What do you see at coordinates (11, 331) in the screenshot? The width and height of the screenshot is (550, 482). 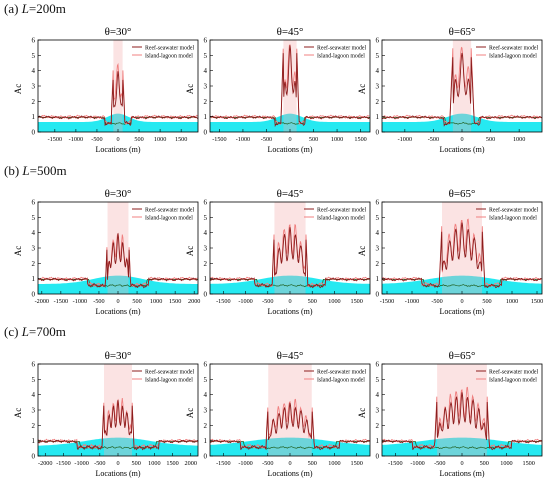 I see `section-tag: (c)` at bounding box center [11, 331].